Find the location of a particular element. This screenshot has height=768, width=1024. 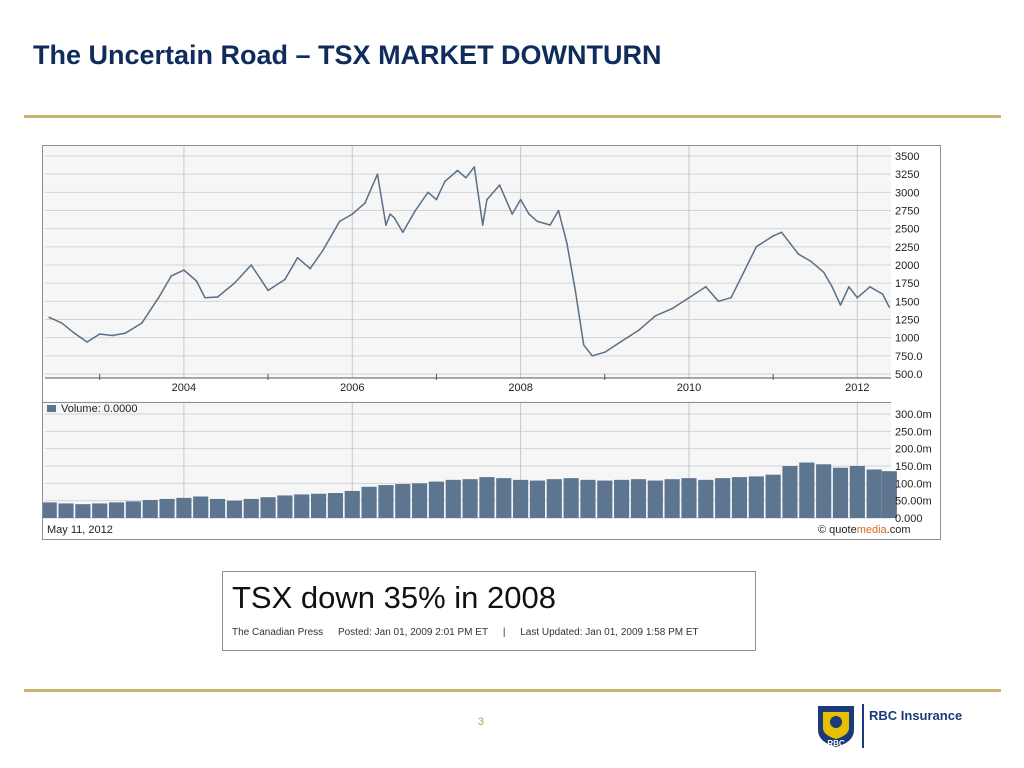

volume-axis-tick-label: 250.0m is located at coordinates (913, 432).